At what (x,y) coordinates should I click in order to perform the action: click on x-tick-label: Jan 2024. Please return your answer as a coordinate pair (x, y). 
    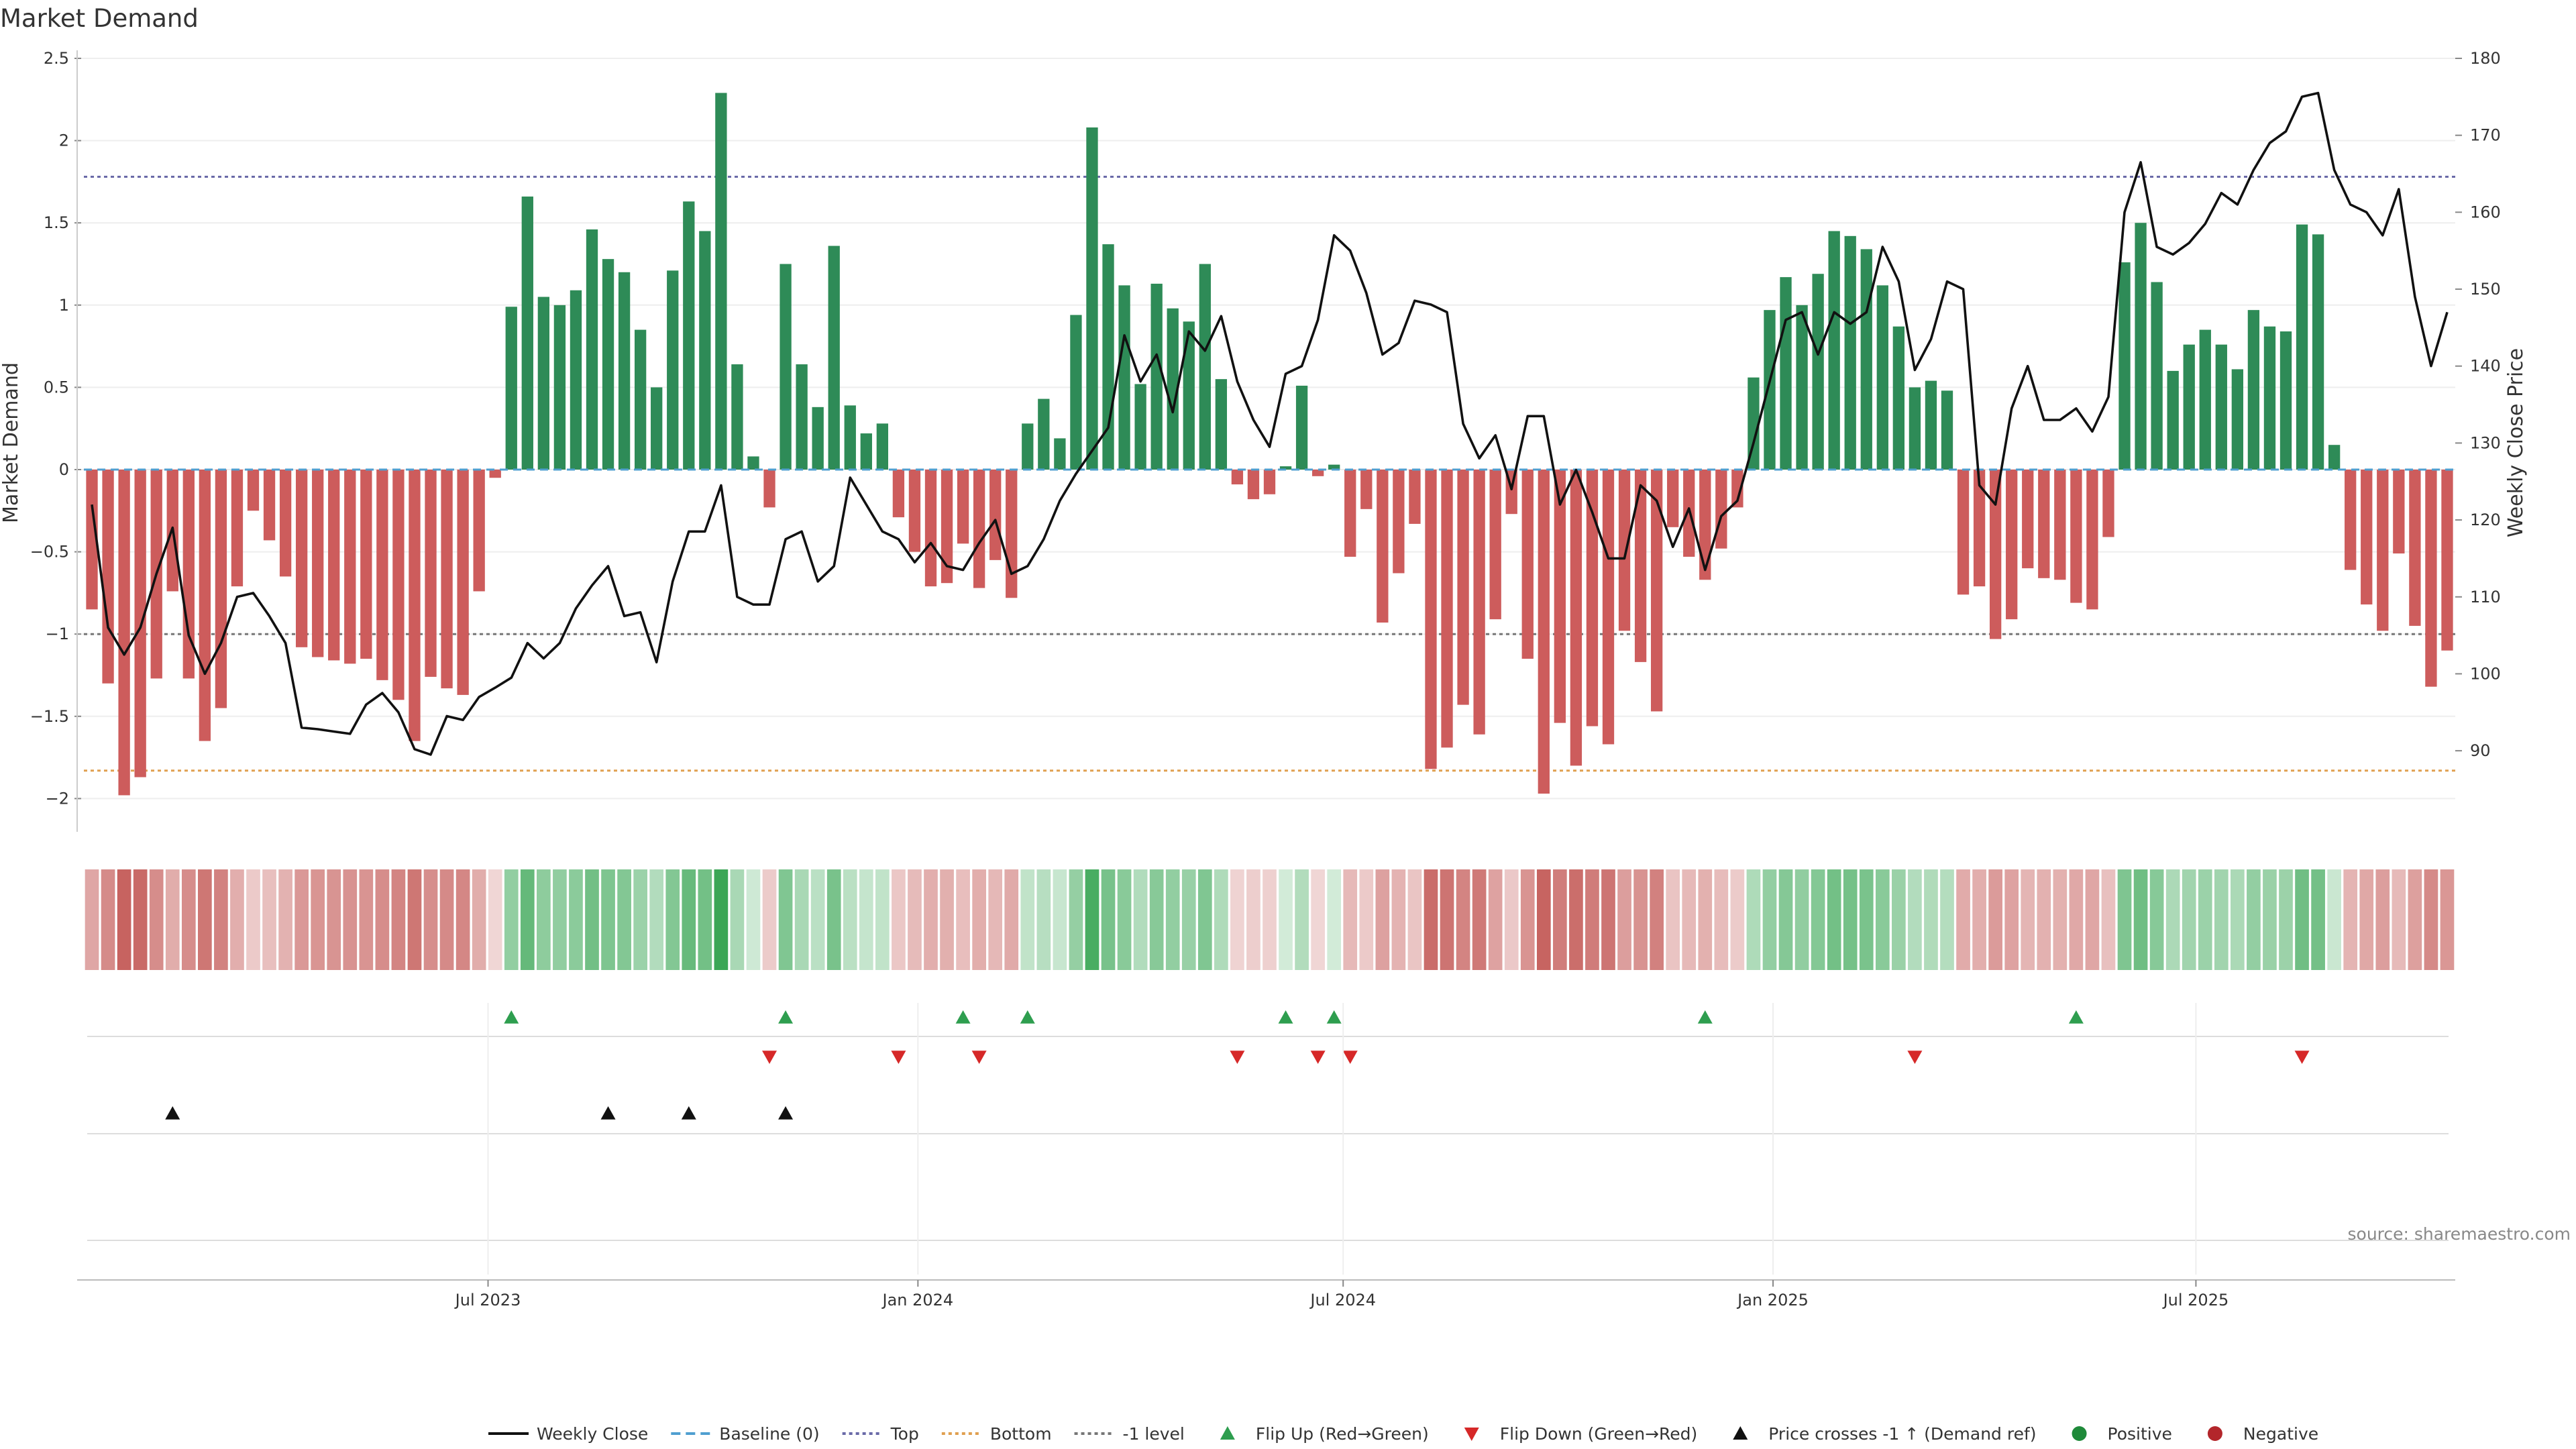
    Looking at the image, I should click on (917, 1300).